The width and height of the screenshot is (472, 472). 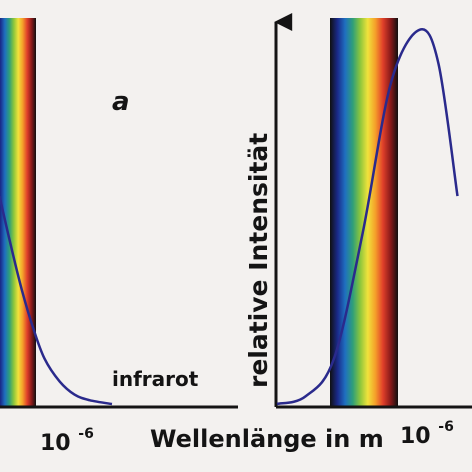 I want to click on spectrum-band-right, so click(x=364, y=213).